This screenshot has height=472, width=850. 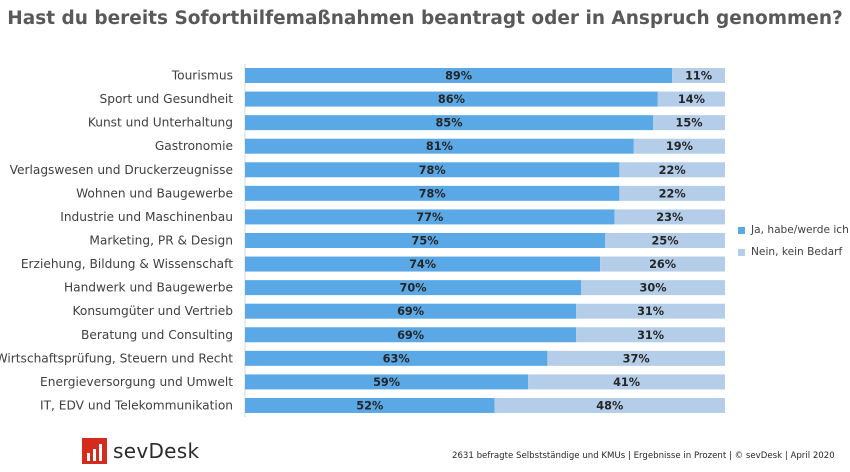 I want to click on category-label-row-15: IT, EDV und Telekommunikation, so click(x=136, y=405).